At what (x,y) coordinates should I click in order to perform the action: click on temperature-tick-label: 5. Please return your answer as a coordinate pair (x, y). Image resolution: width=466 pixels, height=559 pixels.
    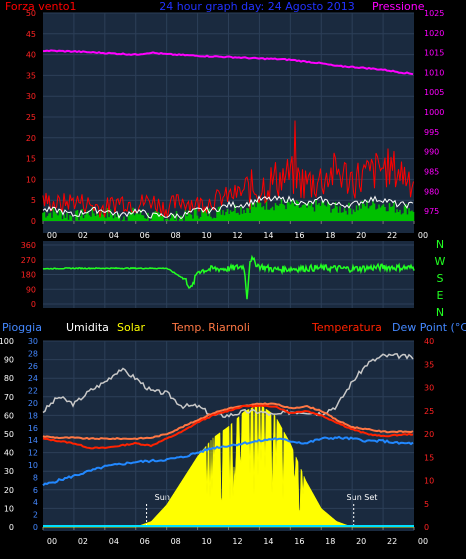
    Looking at the image, I should click on (426, 504).